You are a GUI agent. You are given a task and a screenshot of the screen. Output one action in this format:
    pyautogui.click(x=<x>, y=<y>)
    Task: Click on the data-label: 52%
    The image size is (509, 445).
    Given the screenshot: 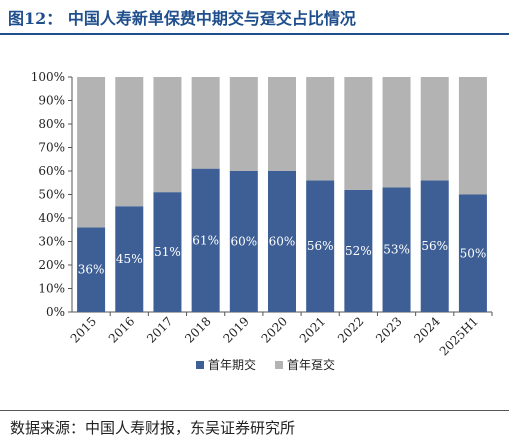 What is the action you would take?
    pyautogui.click(x=358, y=251)
    